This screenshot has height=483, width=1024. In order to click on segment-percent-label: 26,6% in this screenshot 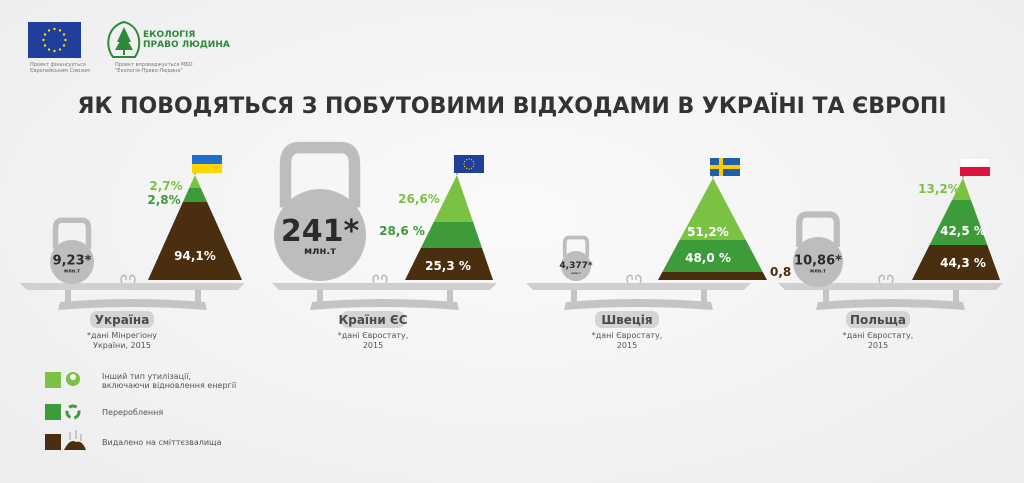, I will do `click(419, 199)`.